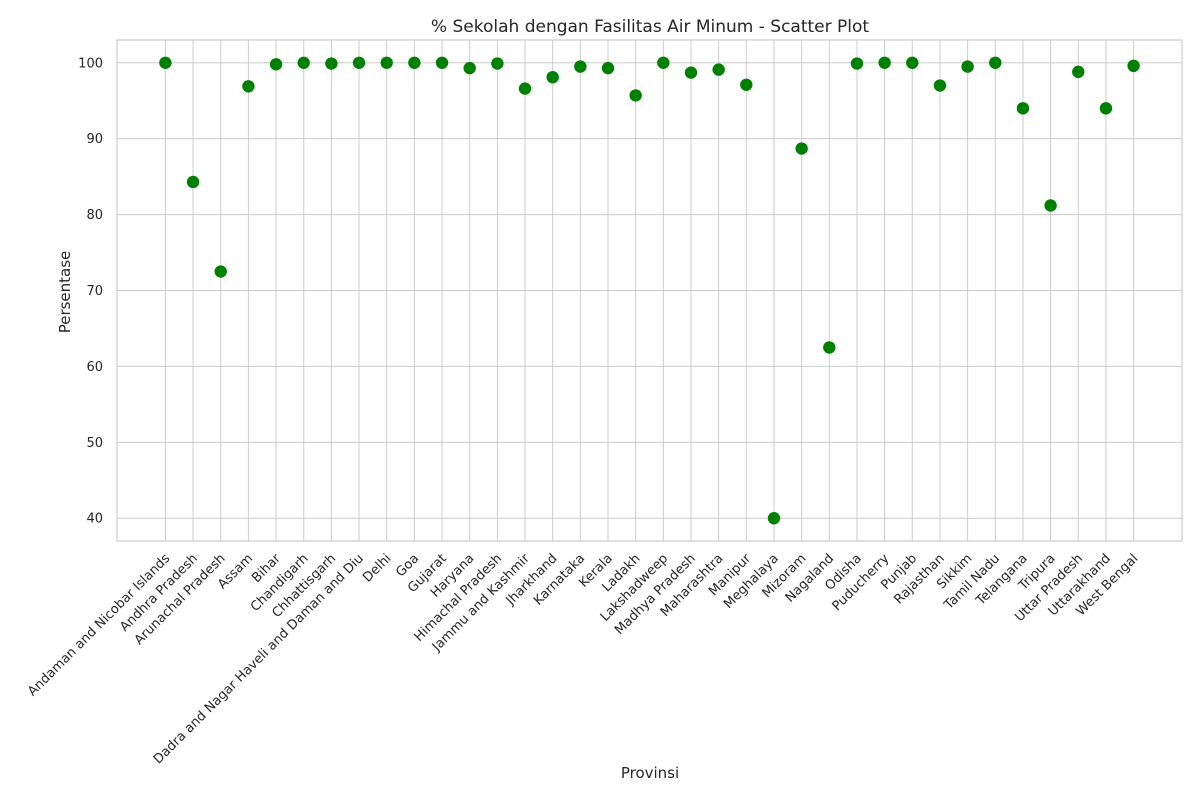 This screenshot has width=1200, height=800. What do you see at coordinates (94, 519) in the screenshot?
I see `y-tick-label: 40` at bounding box center [94, 519].